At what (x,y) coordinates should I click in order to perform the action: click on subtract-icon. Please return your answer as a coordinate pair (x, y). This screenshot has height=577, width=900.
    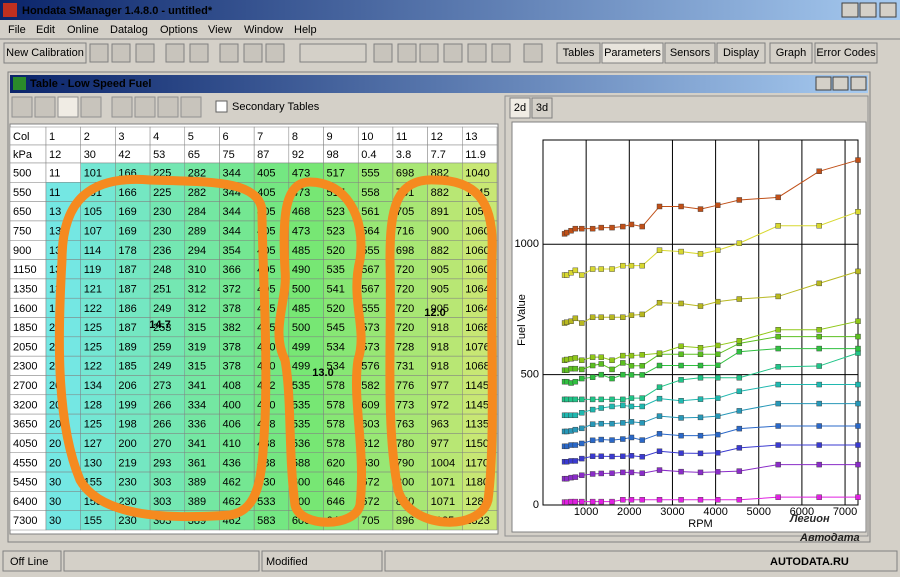
    Looking at the image, I should click on (145, 107).